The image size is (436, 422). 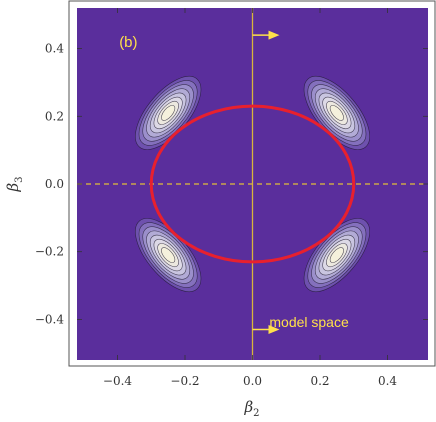 What do you see at coordinates (128, 42) in the screenshot?
I see `panel-label: (b)` at bounding box center [128, 42].